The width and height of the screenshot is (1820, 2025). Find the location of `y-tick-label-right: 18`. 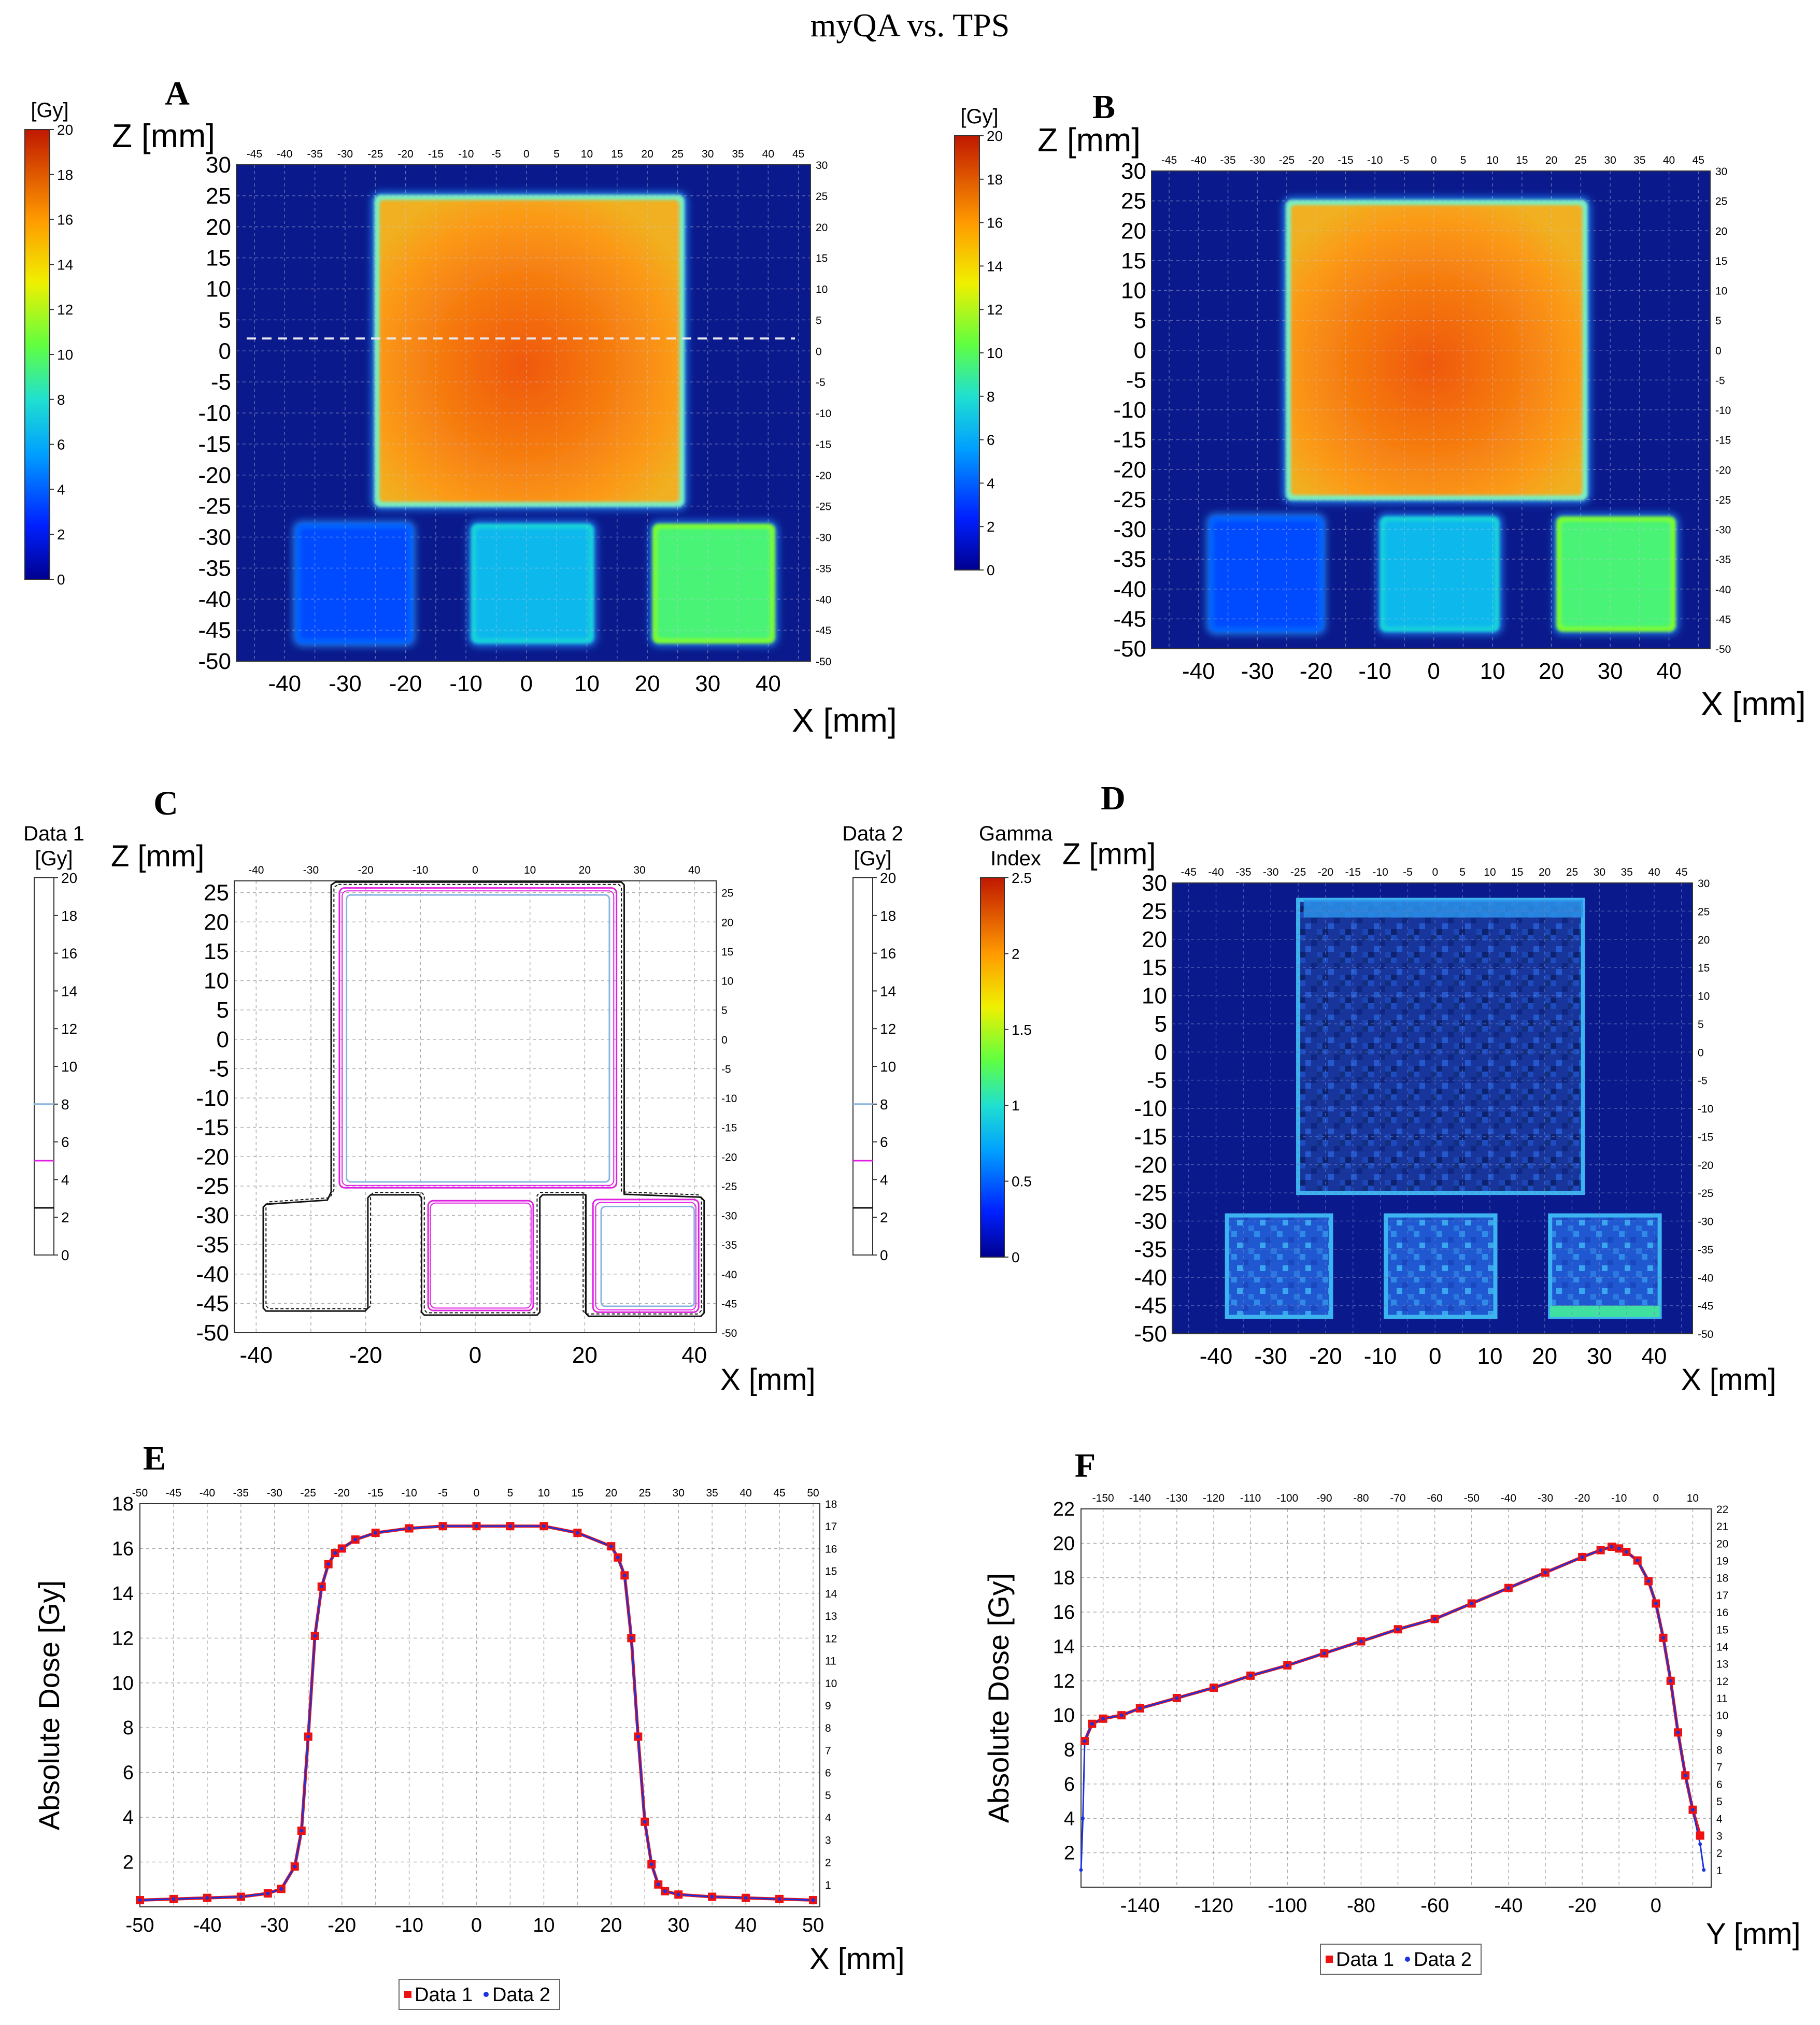

y-tick-label-right: 18 is located at coordinates (831, 1504).